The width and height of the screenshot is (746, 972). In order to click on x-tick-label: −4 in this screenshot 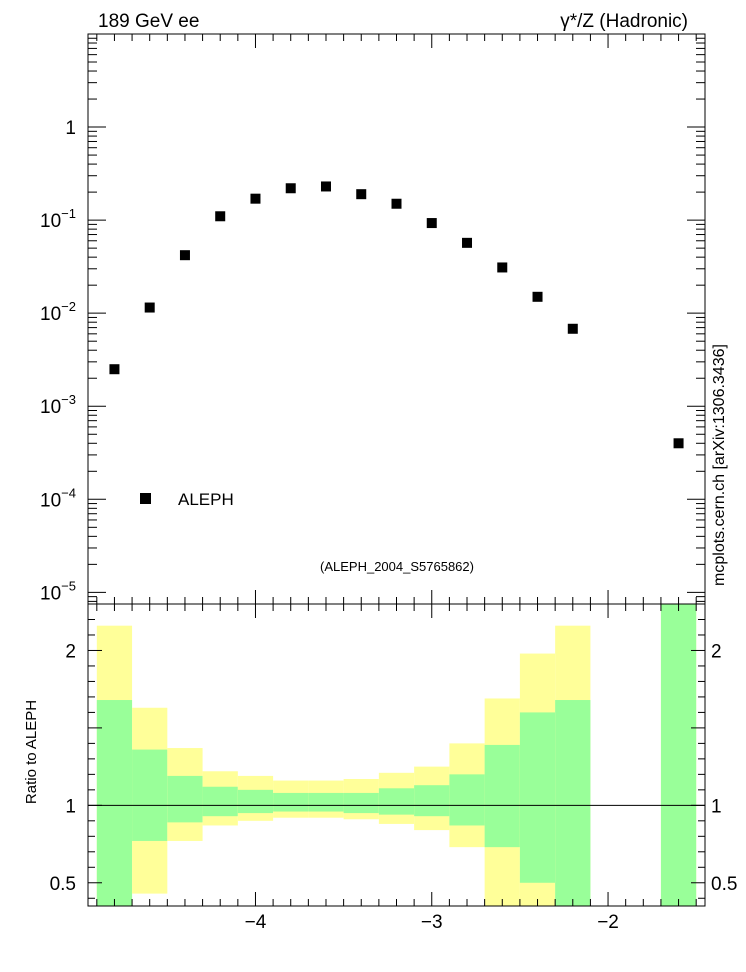, I will do `click(256, 922)`.